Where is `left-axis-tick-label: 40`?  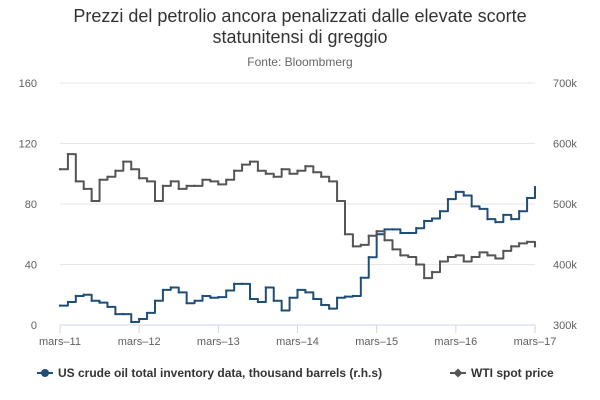 left-axis-tick-label: 40 is located at coordinates (31, 266).